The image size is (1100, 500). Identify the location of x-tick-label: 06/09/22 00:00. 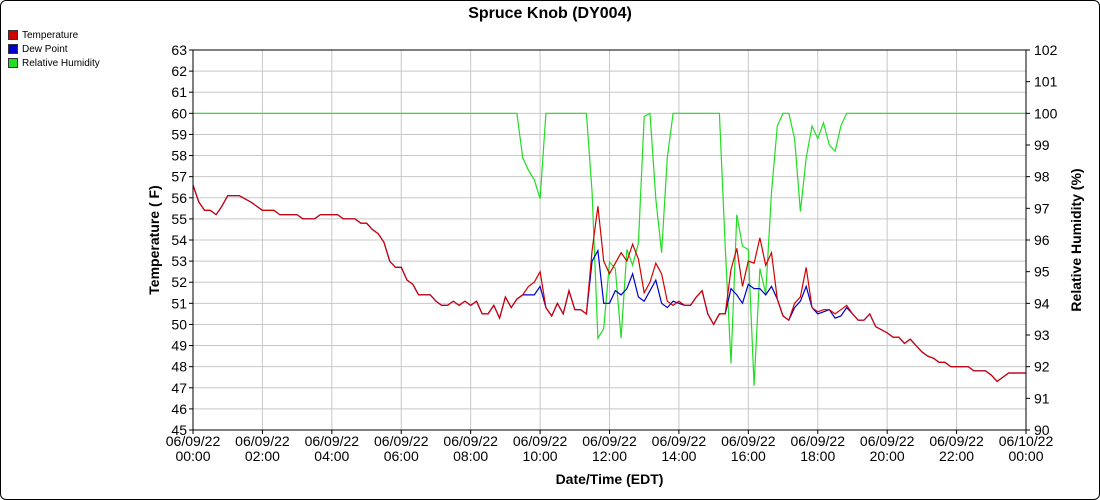
(193, 448).